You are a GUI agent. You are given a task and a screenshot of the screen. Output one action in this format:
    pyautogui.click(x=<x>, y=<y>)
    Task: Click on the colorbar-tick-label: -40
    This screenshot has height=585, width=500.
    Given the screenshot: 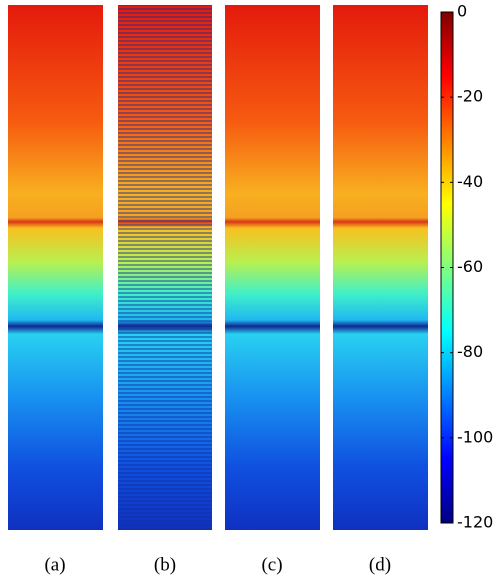 What is the action you would take?
    pyautogui.click(x=470, y=181)
    